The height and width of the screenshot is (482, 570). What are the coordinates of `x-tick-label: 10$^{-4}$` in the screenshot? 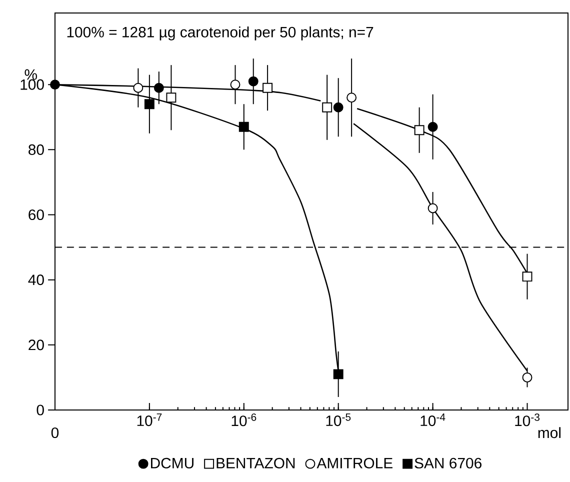 It's located at (433, 420).